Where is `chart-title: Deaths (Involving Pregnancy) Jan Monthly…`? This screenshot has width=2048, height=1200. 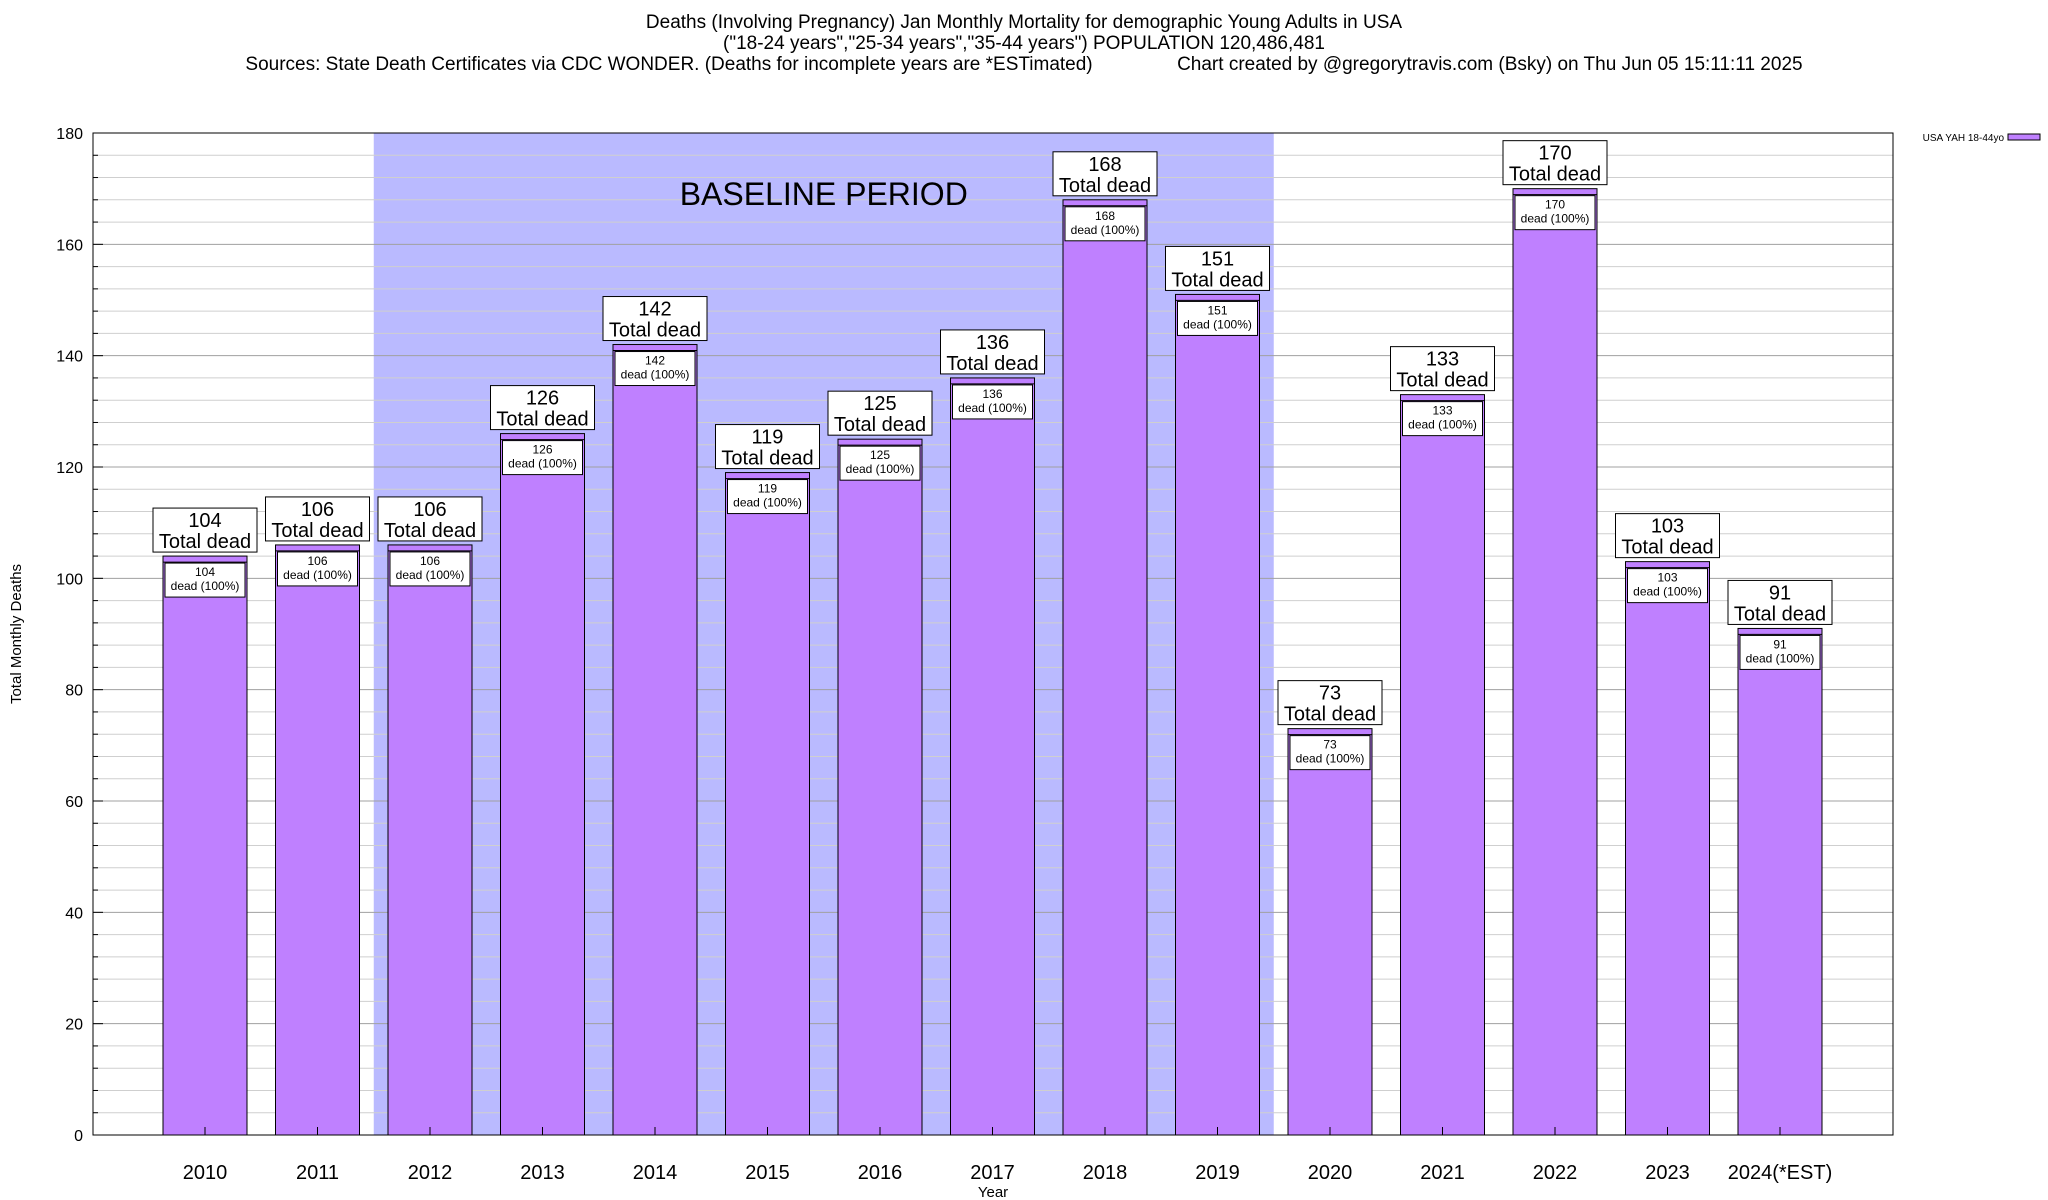
chart-title: Deaths (Involving Pregnancy) Jan Monthly… is located at coordinates (1024, 22).